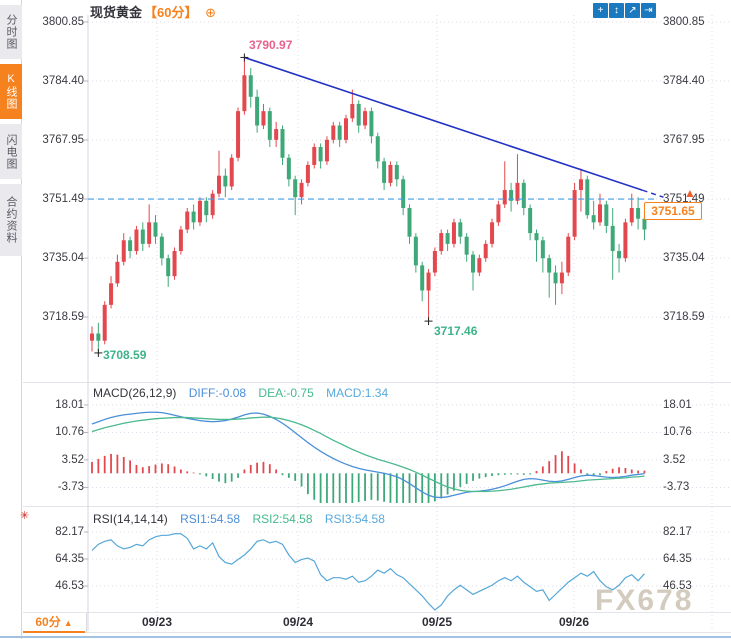 The image size is (731, 639). I want to click on chart-toolbar: + ↕ ↗ ⇥, so click(624, 10).